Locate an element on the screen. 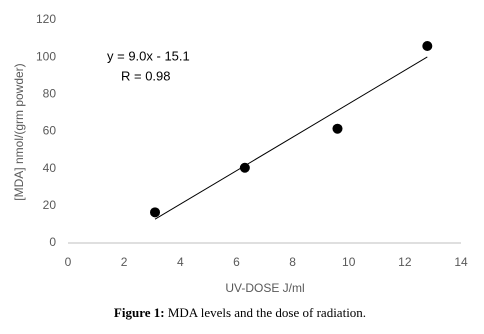 The width and height of the screenshot is (484, 334). x-tick-label: 10 is located at coordinates (349, 262).